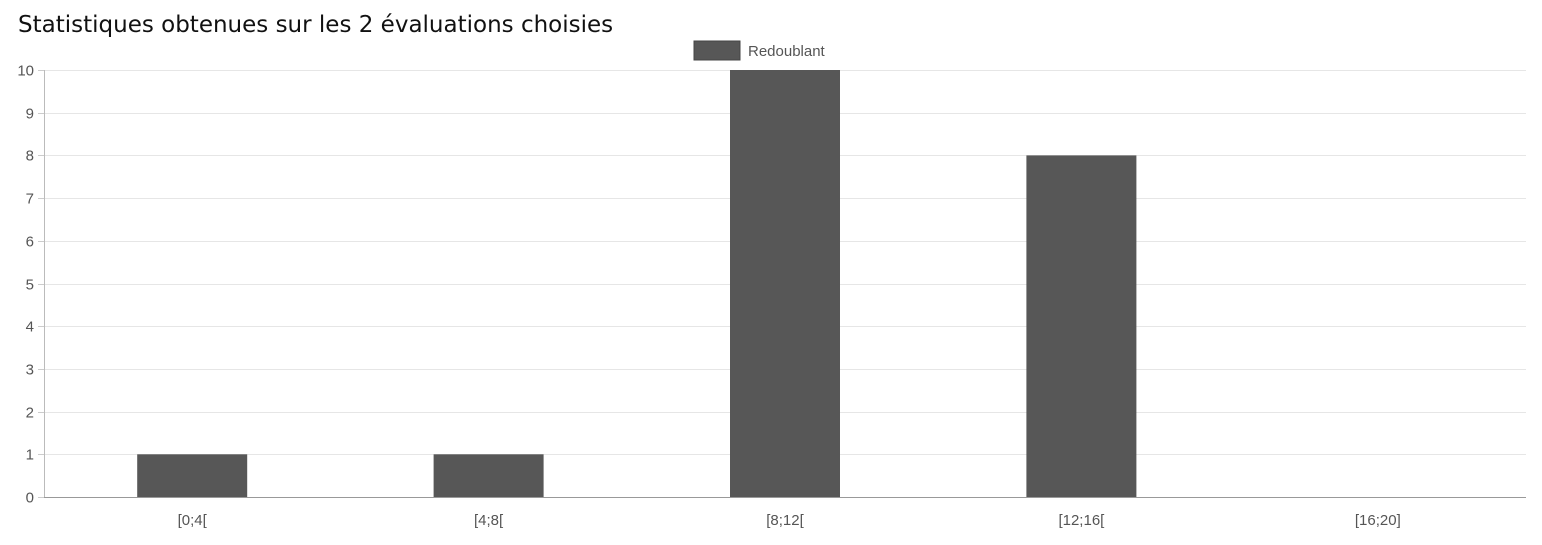  Describe the element at coordinates (30, 370) in the screenshot. I see `y-tick-label: 3` at that location.